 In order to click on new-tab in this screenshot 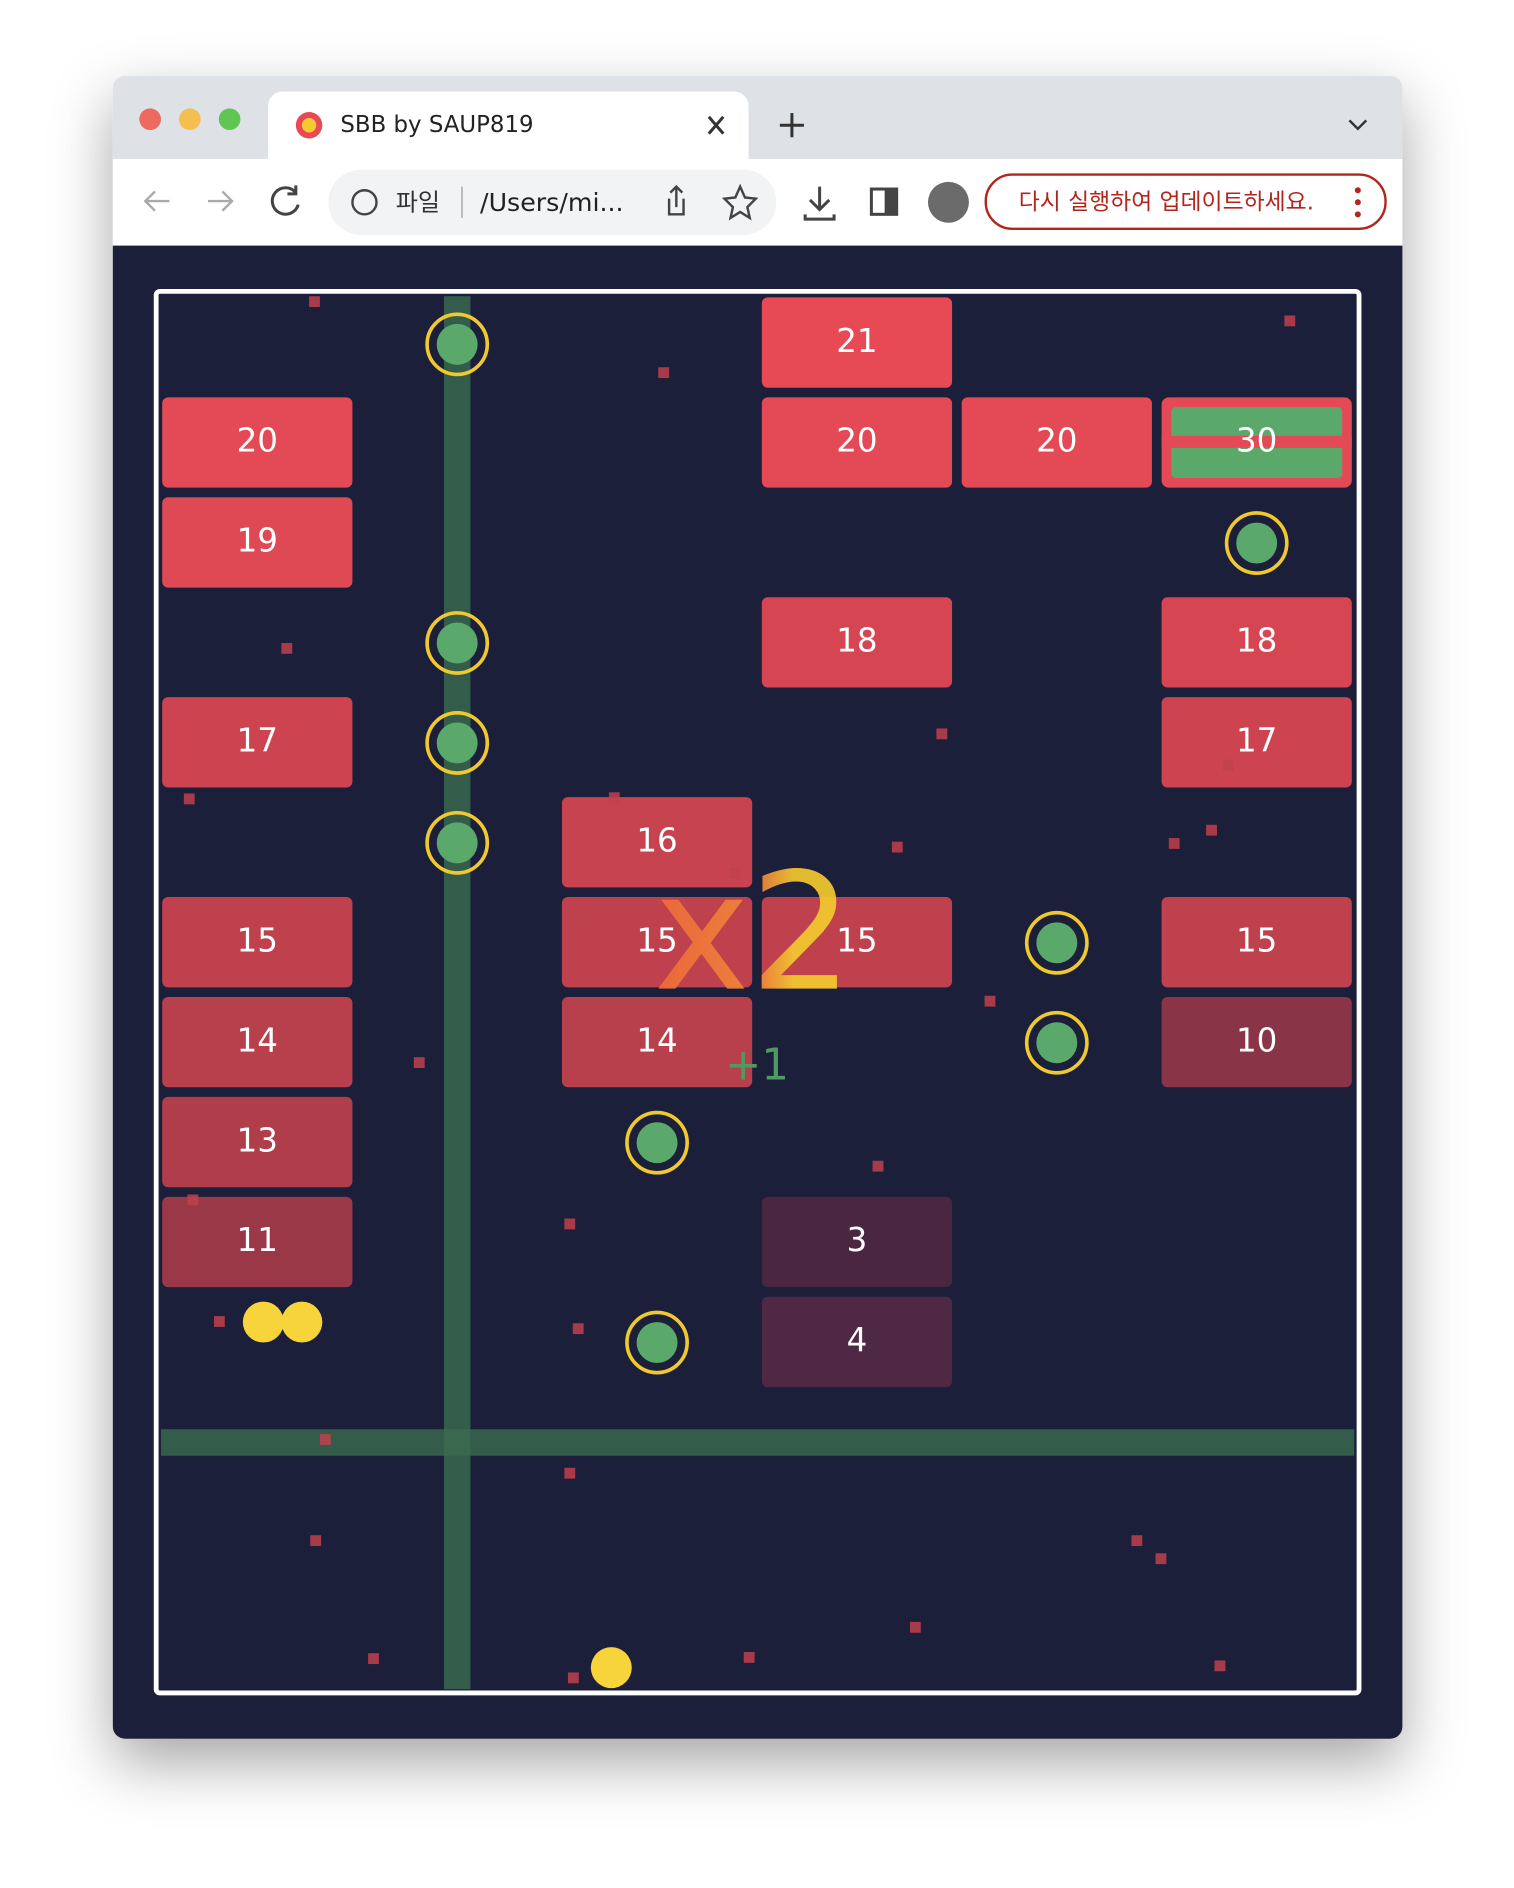, I will do `click(791, 125)`.